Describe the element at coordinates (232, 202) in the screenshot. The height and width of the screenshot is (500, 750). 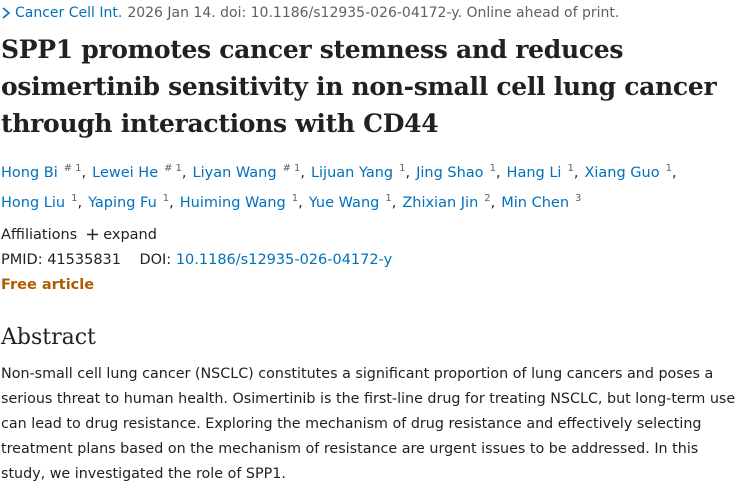
I see `author-link: Huiming Wang` at that location.